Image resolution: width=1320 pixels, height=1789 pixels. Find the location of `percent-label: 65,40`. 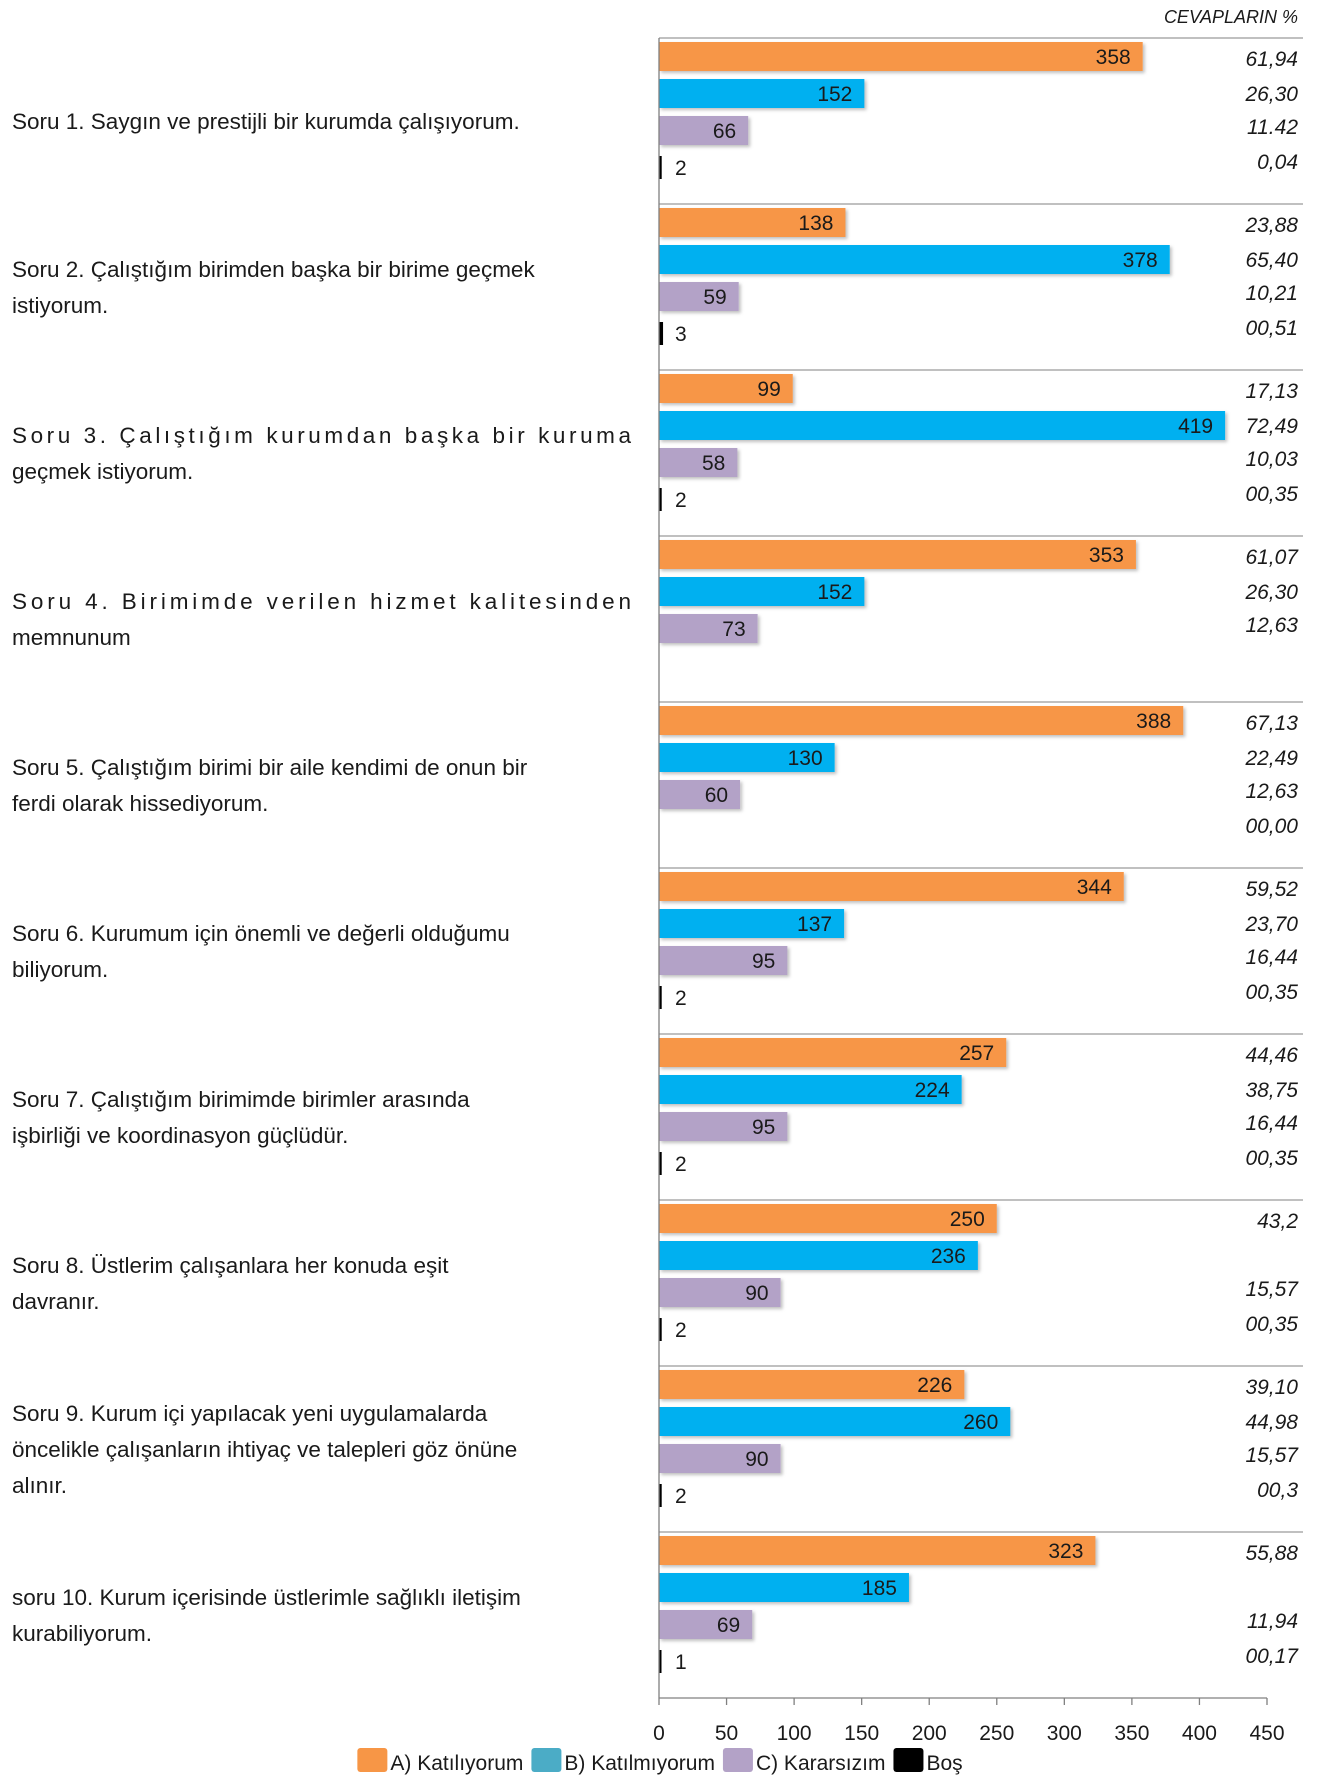

percent-label: 65,40 is located at coordinates (1271, 260).